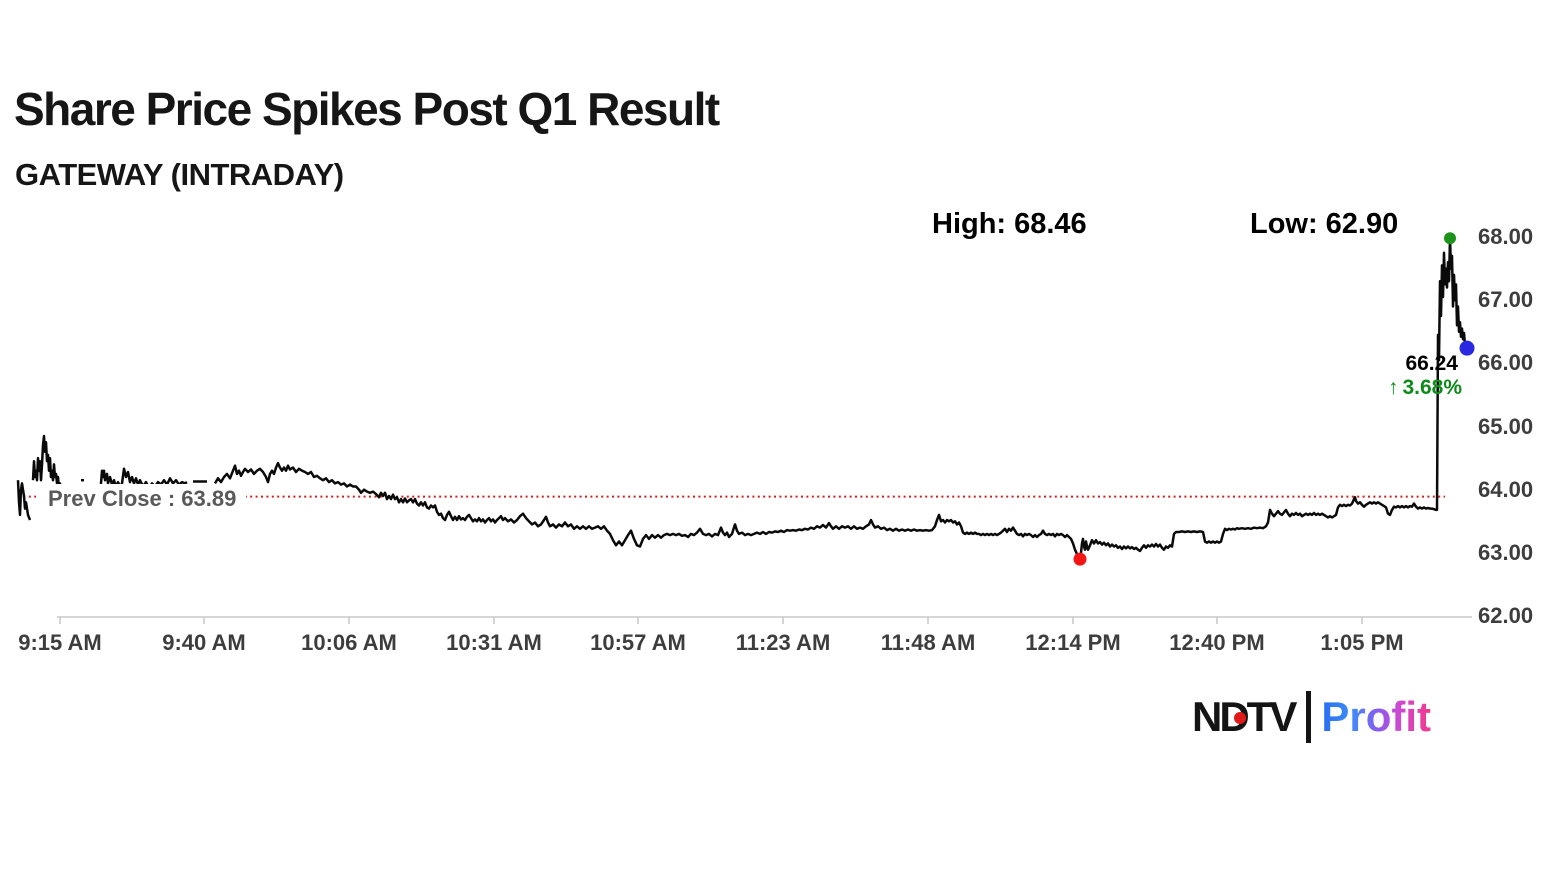 Image resolution: width=1555 pixels, height=874 pixels. What do you see at coordinates (1073, 642) in the screenshot?
I see `x-tick-label: 12:14 PM` at bounding box center [1073, 642].